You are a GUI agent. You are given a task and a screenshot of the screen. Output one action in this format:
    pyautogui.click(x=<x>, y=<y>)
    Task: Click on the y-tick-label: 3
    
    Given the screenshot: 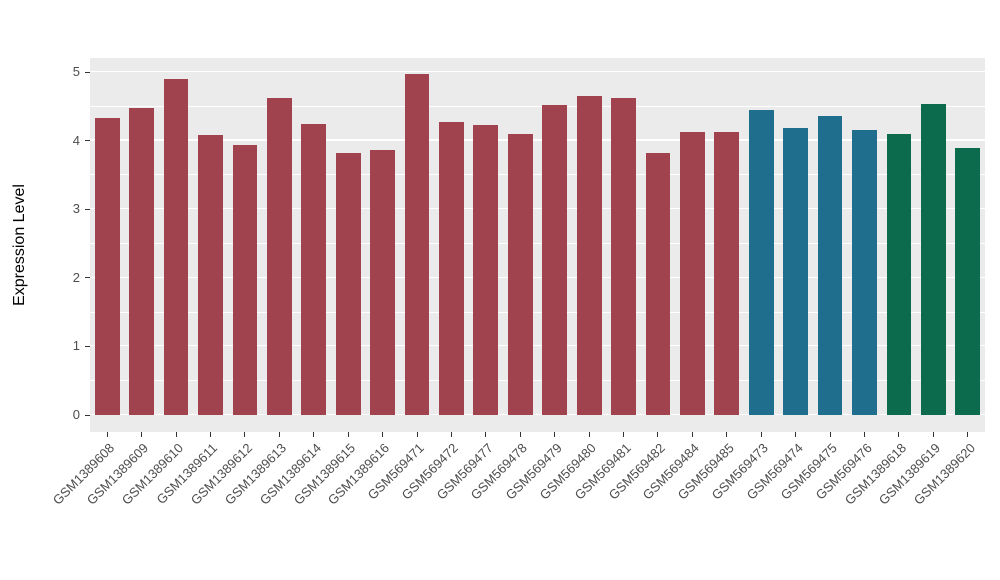 What is the action you would take?
    pyautogui.click(x=76, y=209)
    